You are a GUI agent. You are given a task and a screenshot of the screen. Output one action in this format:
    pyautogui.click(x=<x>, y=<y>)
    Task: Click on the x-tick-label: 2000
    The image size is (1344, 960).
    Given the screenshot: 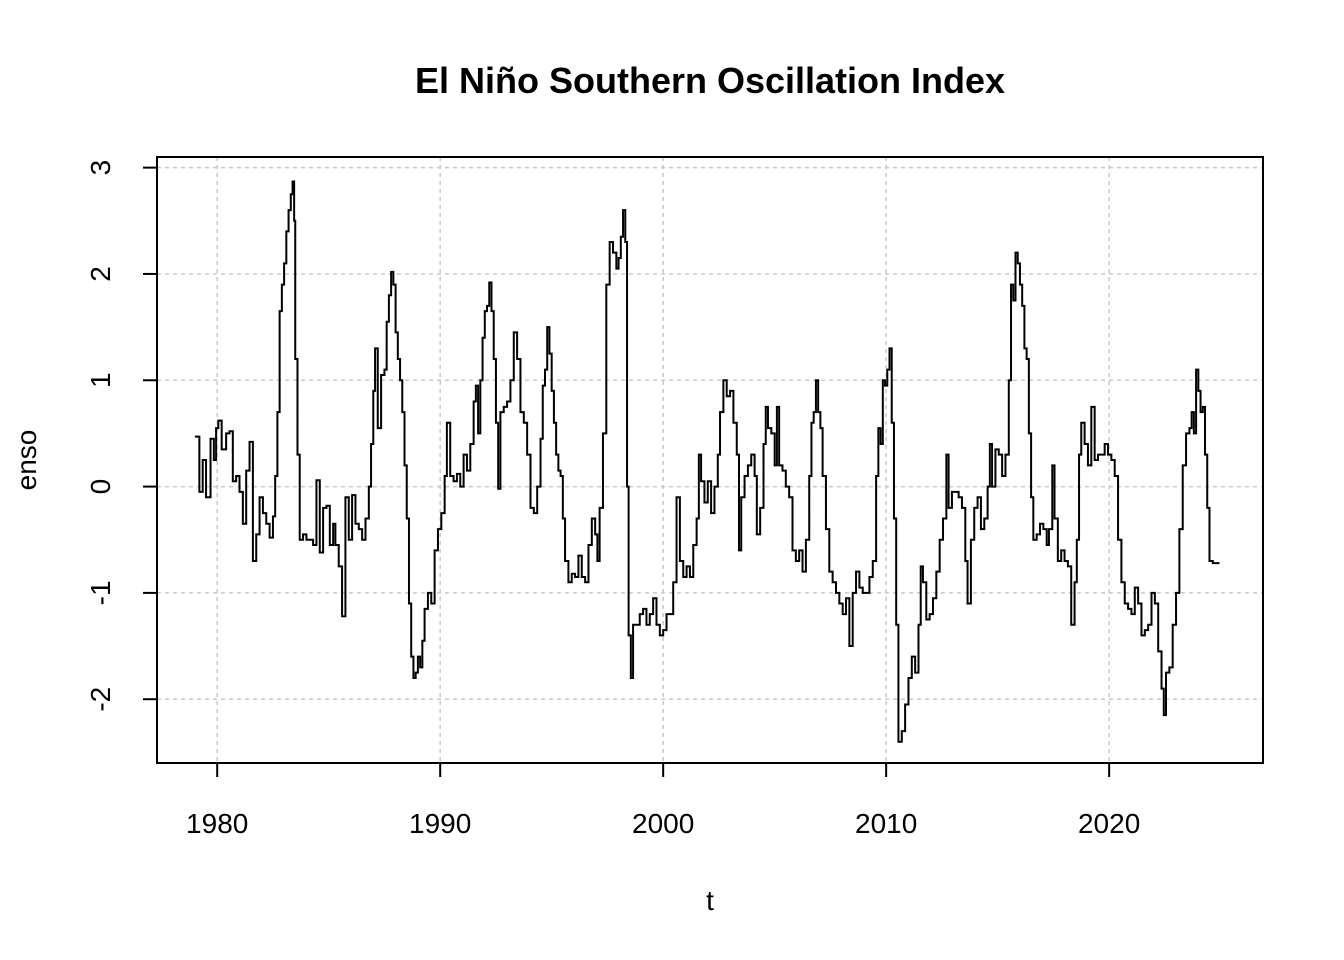 What is the action you would take?
    pyautogui.click(x=663, y=823)
    